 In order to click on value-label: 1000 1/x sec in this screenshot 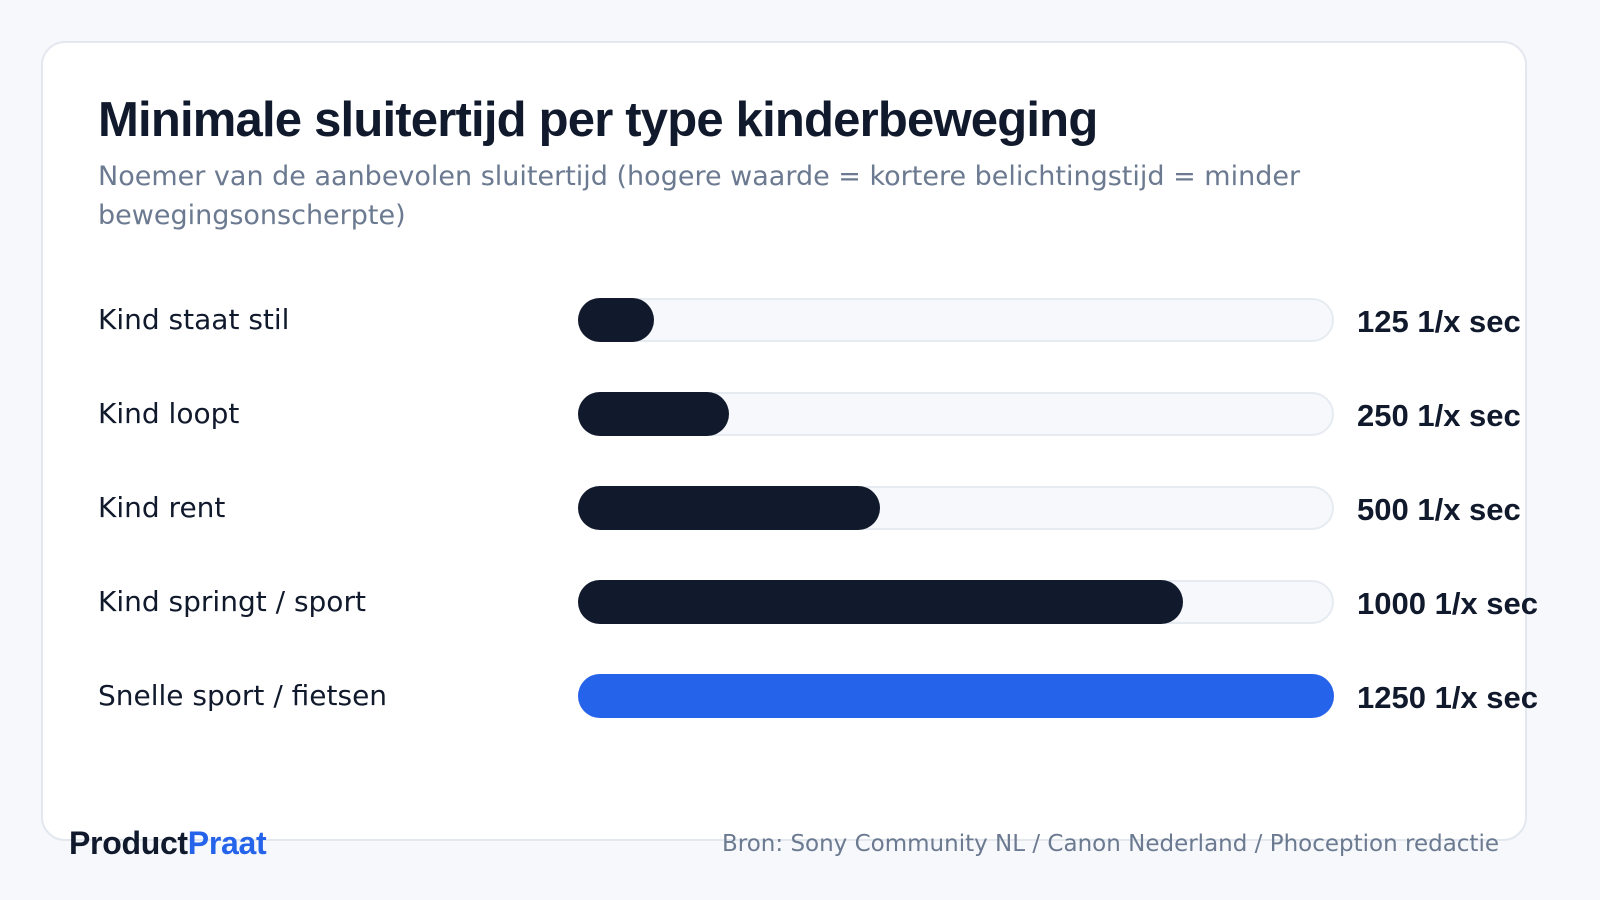, I will do `click(1448, 603)`.